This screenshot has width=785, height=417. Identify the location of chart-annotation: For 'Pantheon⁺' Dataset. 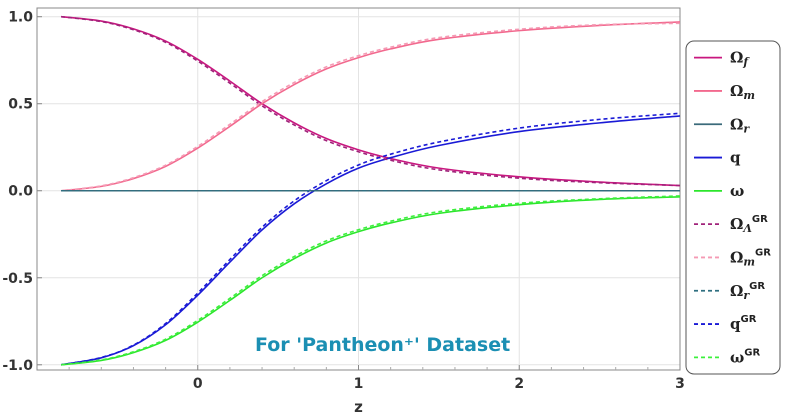
(382, 345).